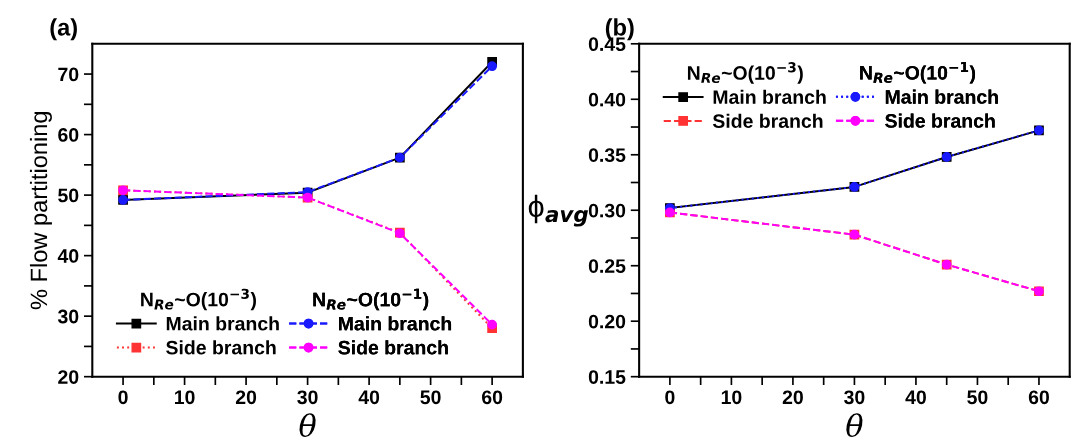 The image size is (1086, 438). Describe the element at coordinates (68, 377) in the screenshot. I see `y-tick-label: 20` at that location.